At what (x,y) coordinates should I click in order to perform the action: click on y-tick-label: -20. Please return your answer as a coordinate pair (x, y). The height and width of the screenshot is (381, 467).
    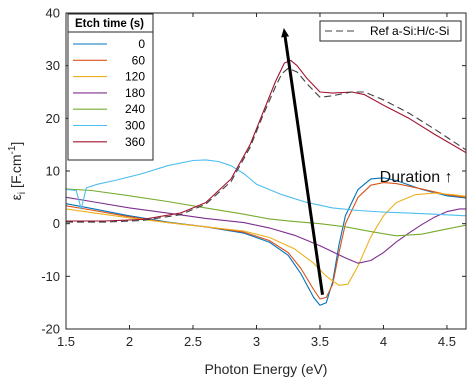
    Looking at the image, I should click on (50, 329).